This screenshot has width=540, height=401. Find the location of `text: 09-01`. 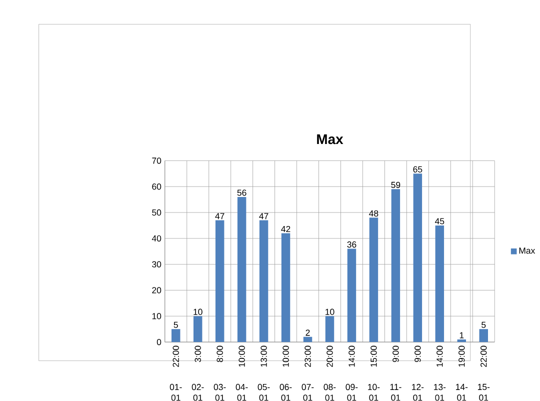

text: 09-01 is located at coordinates (352, 392).